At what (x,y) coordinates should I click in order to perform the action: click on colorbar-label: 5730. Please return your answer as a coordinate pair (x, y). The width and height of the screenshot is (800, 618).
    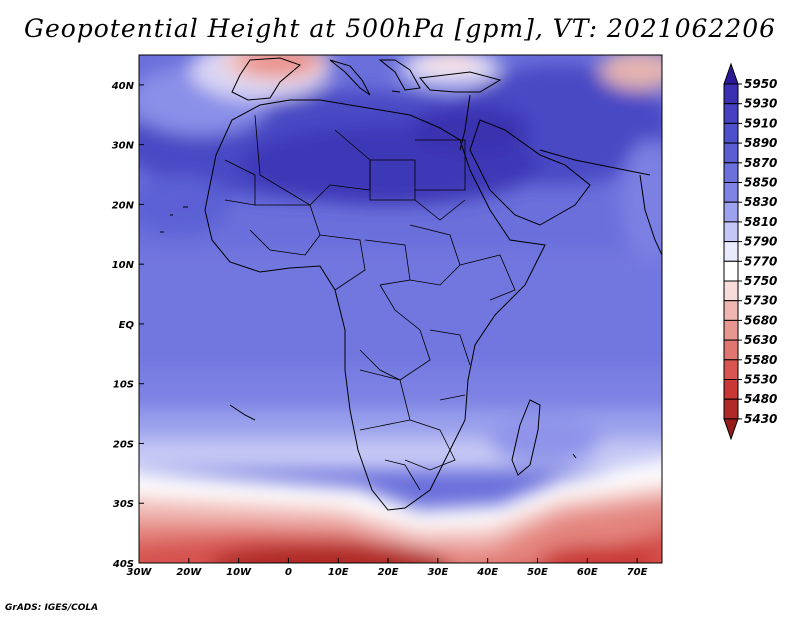
    Looking at the image, I should click on (760, 301).